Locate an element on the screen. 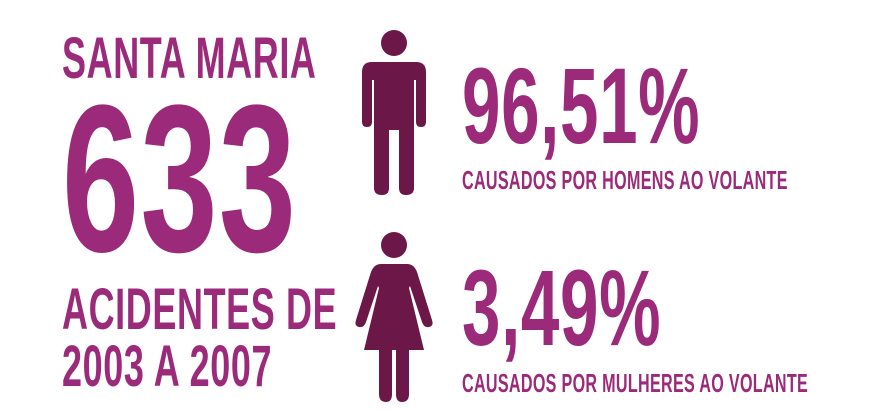 The image size is (872, 410). female-figure-icon is located at coordinates (394, 317).